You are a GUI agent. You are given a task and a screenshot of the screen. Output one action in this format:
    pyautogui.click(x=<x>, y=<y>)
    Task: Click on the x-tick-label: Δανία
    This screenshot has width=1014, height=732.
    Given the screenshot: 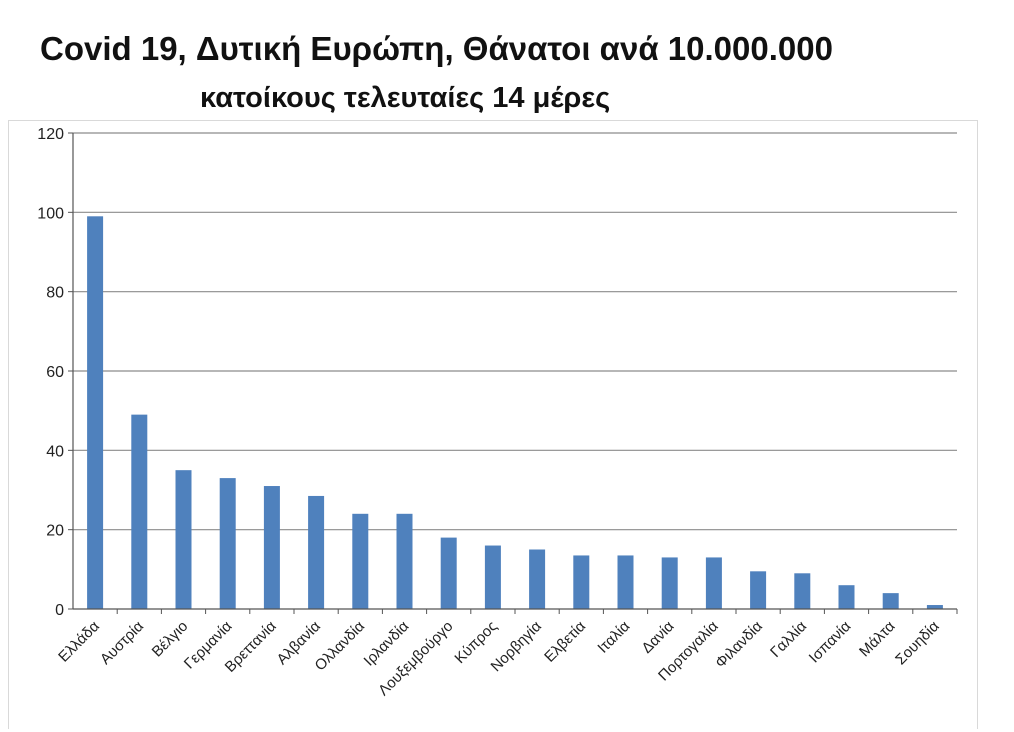 What is the action you would take?
    pyautogui.click(x=657, y=637)
    